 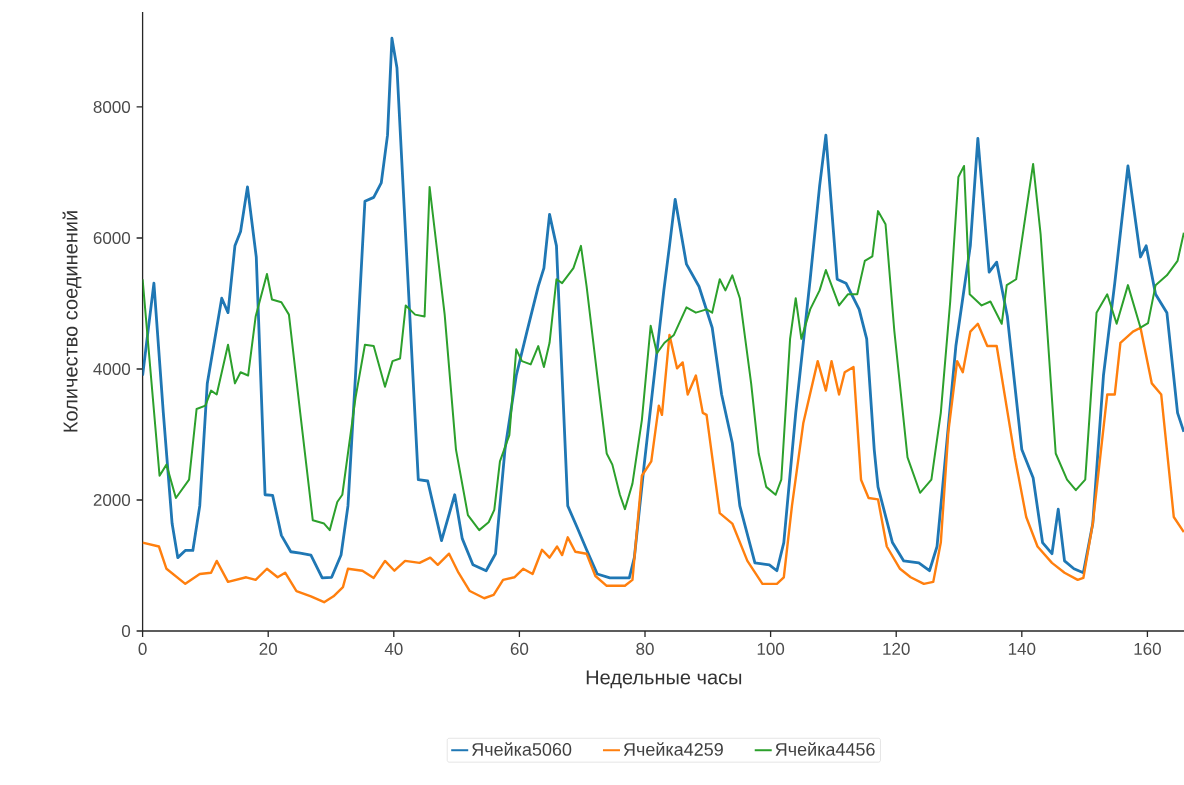 What do you see at coordinates (142, 648) in the screenshot?
I see `x-tick-label: 0` at bounding box center [142, 648].